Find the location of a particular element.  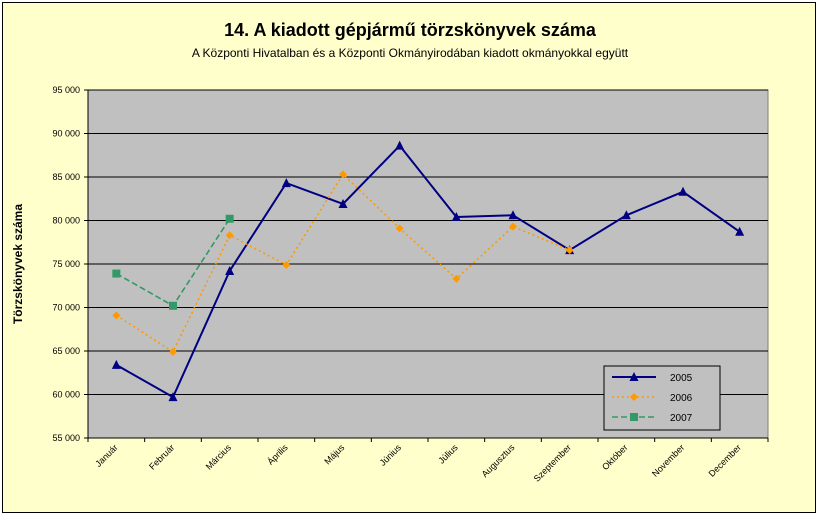

x-tick-label: December is located at coordinates (725, 460).